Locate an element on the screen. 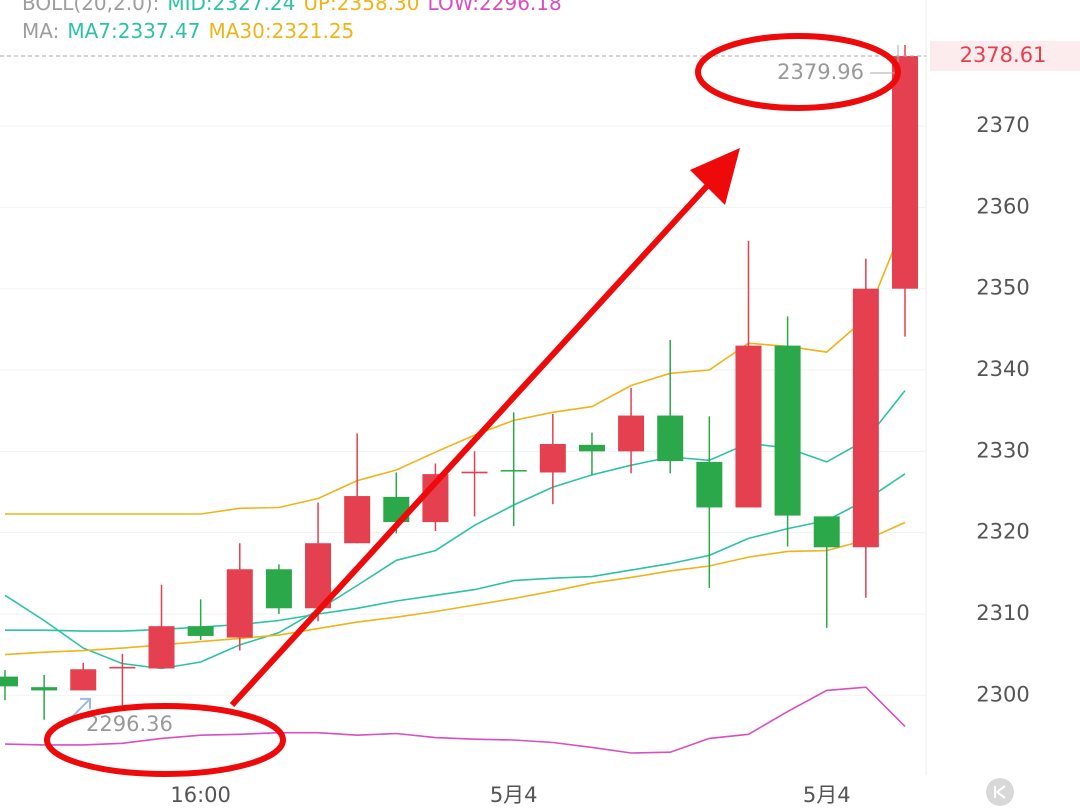  legend-item: MA7:2337.47 is located at coordinates (133, 31).